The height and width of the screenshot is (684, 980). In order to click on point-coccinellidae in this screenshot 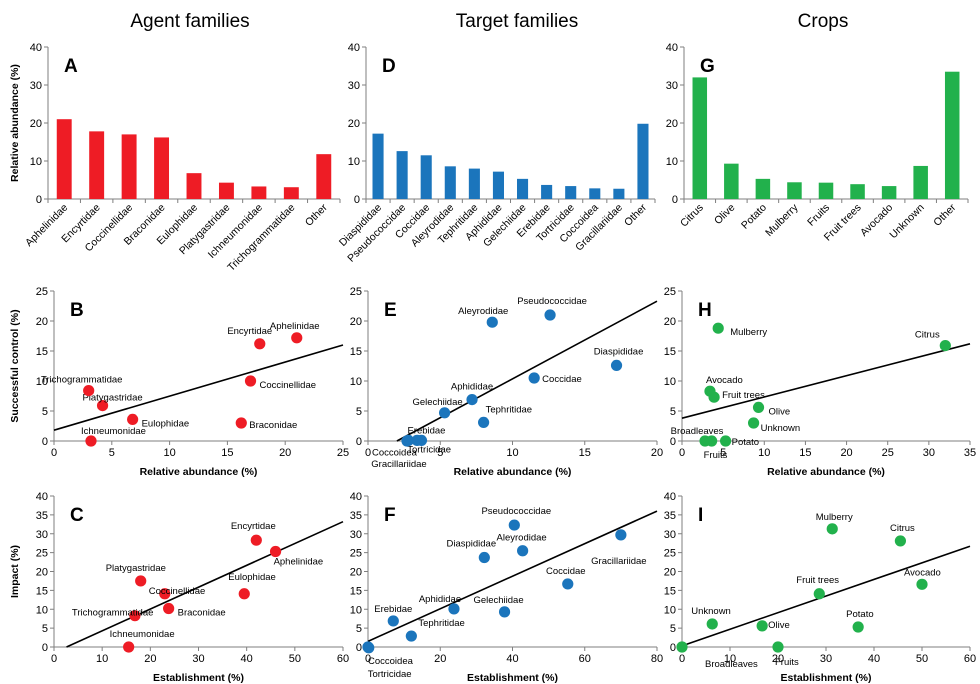, I will do `click(250, 381)`.